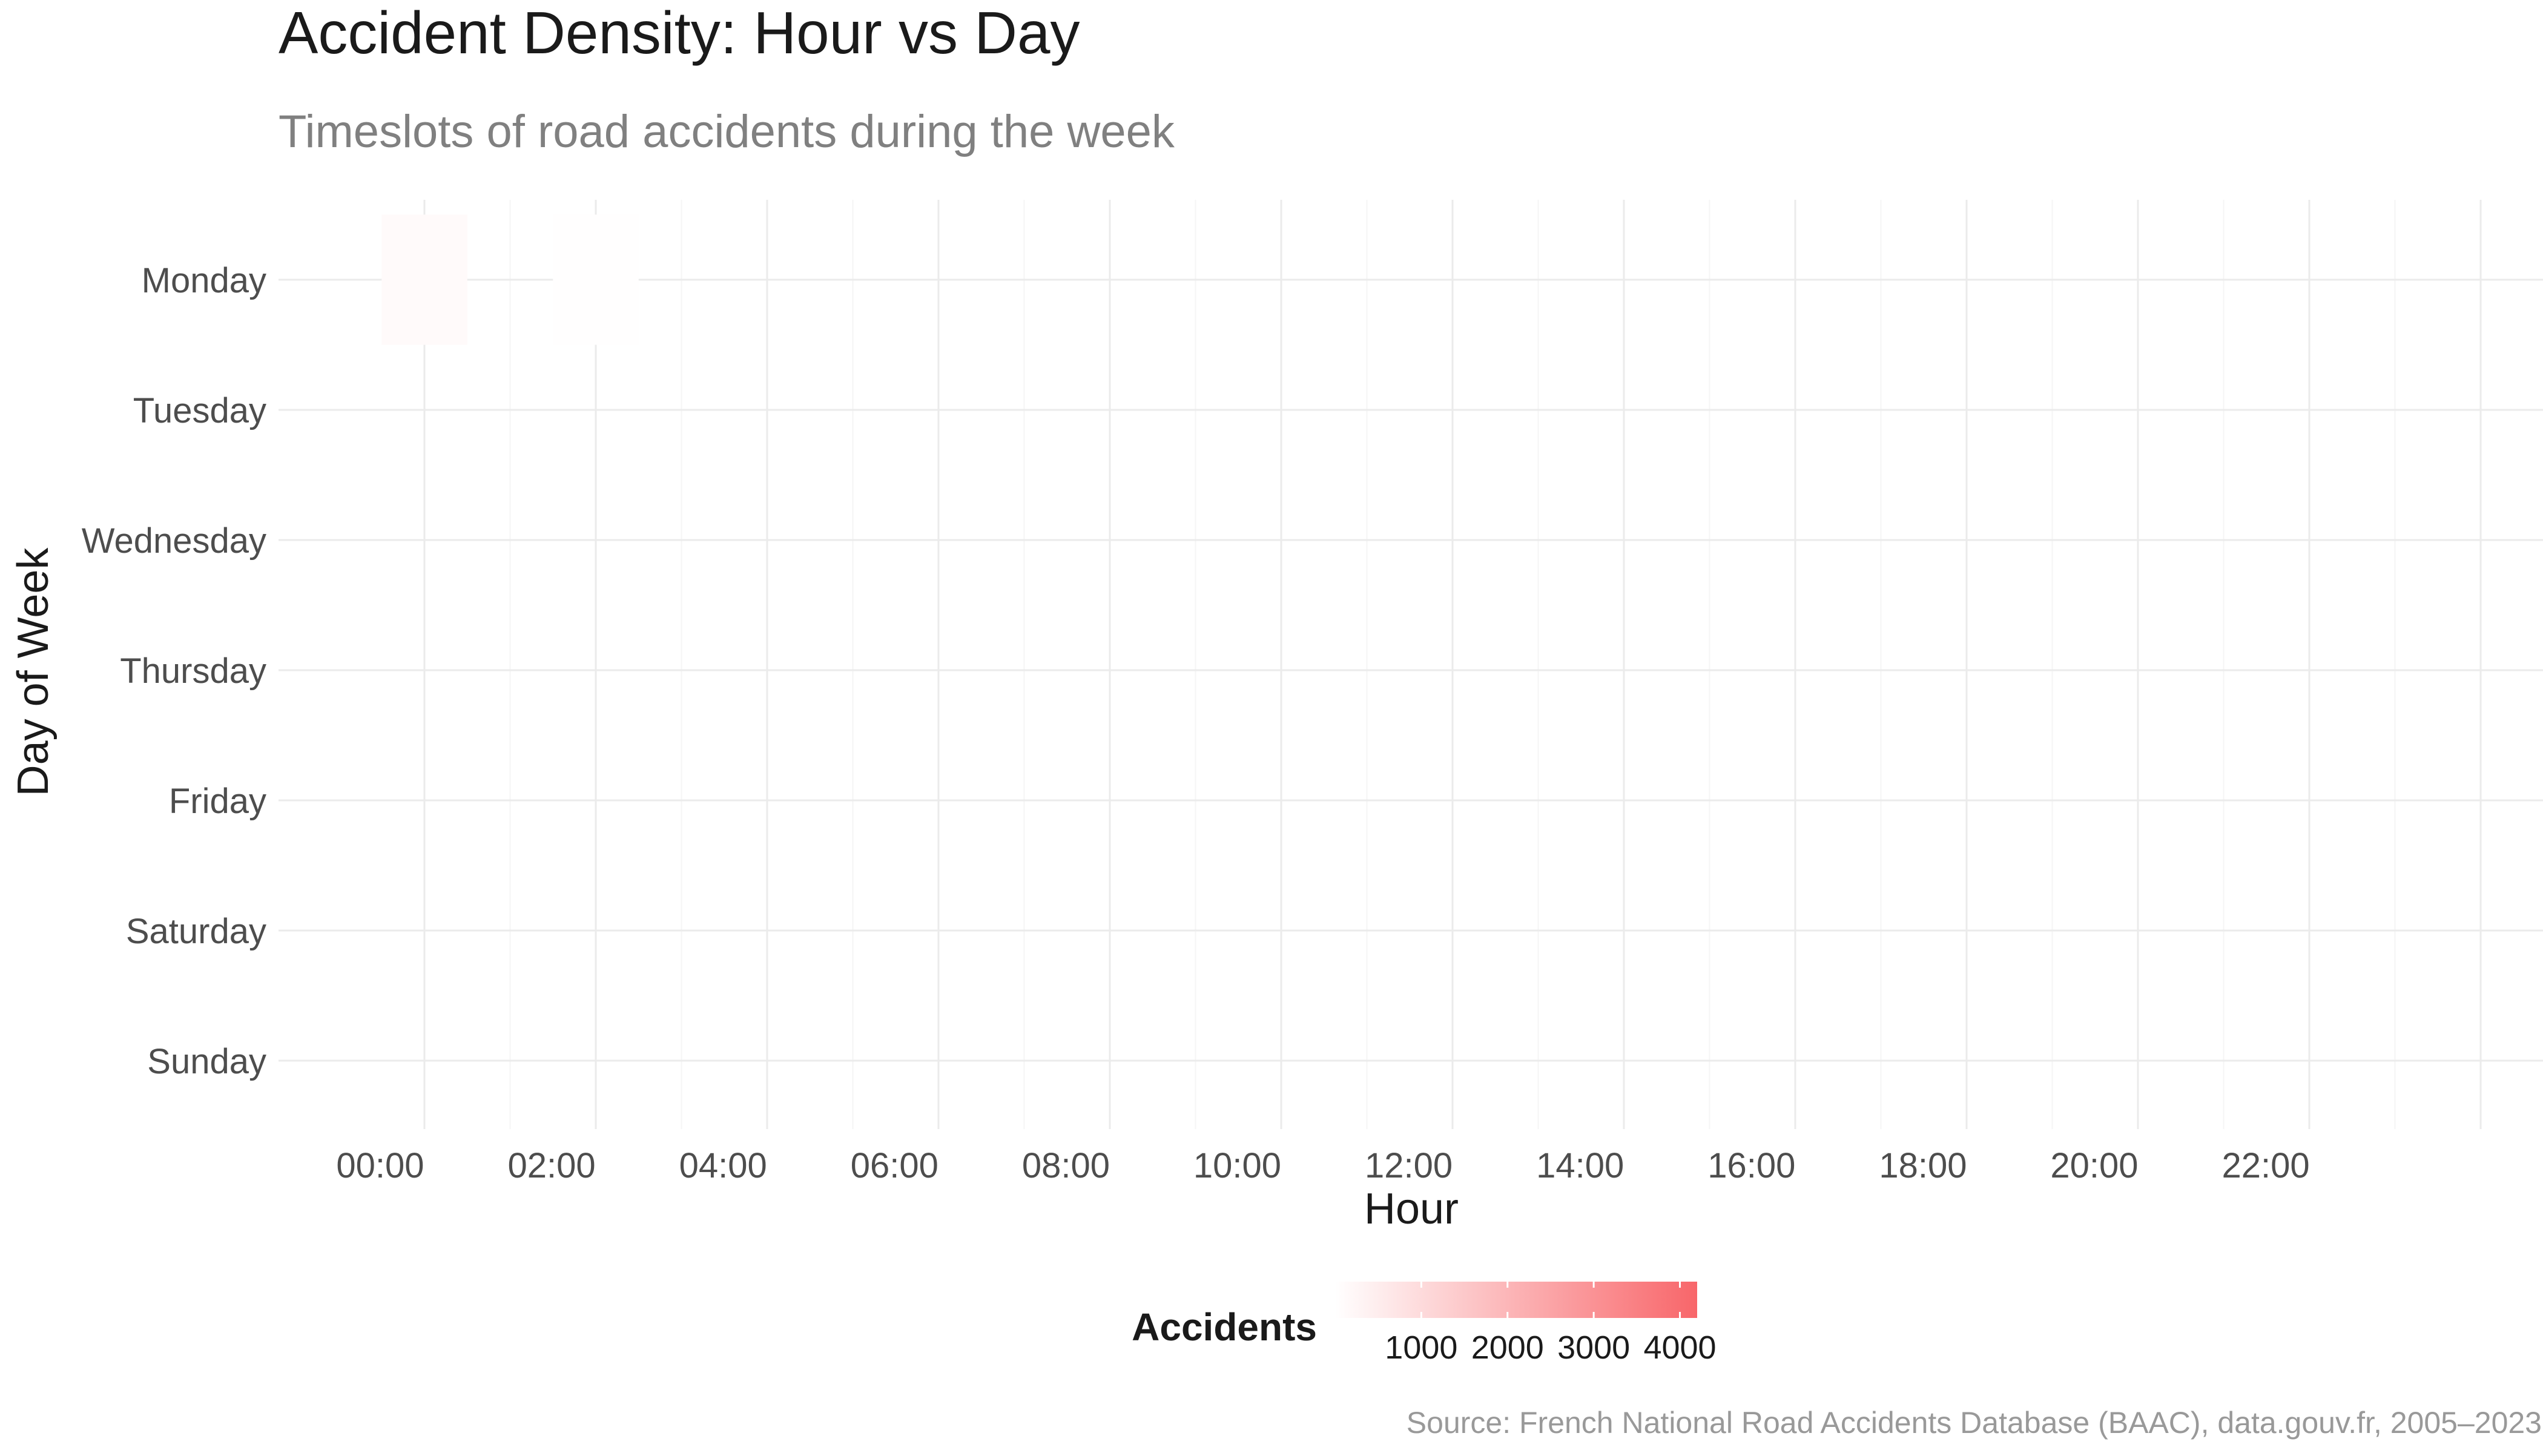 The image size is (2543, 1456). I want to click on x-tick-label: 02:00, so click(552, 1165).